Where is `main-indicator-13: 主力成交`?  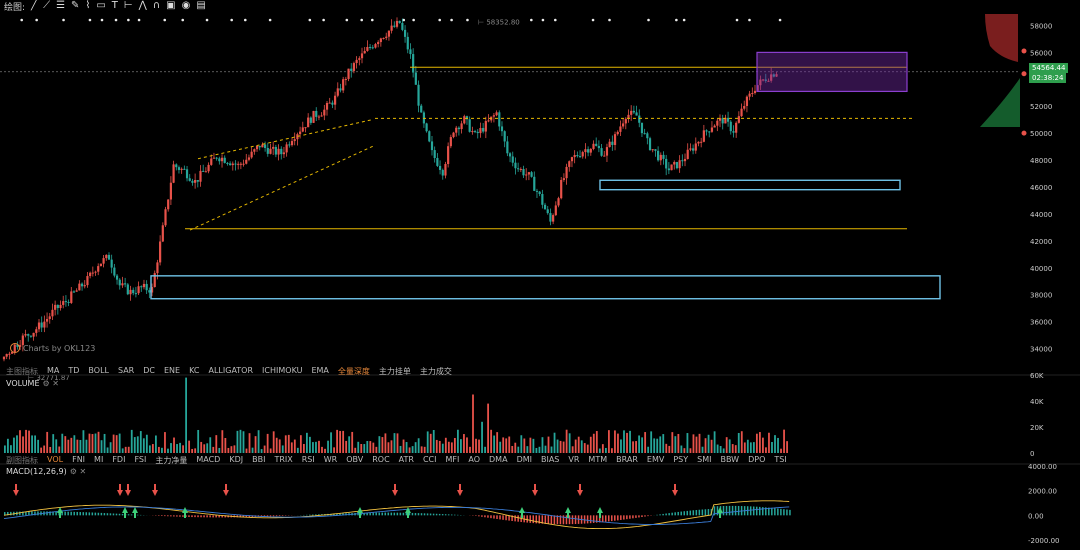
main-indicator-13: 主力成交 is located at coordinates (436, 371).